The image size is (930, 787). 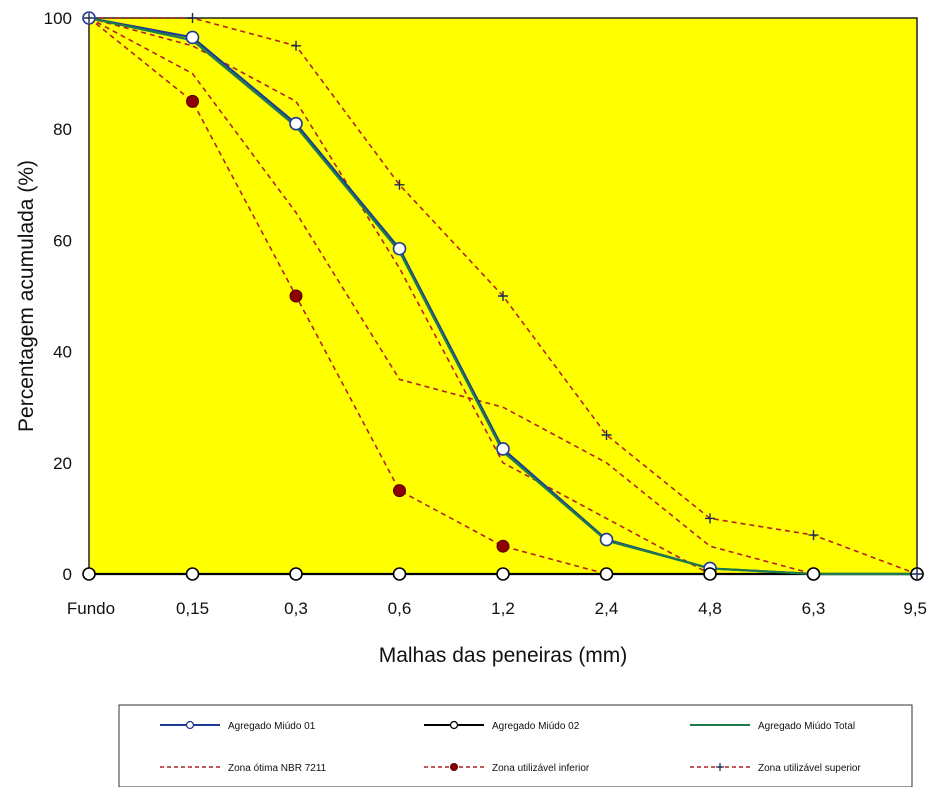 What do you see at coordinates (192, 608) in the screenshot?
I see `x-tick-label-0-15: 0,15` at bounding box center [192, 608].